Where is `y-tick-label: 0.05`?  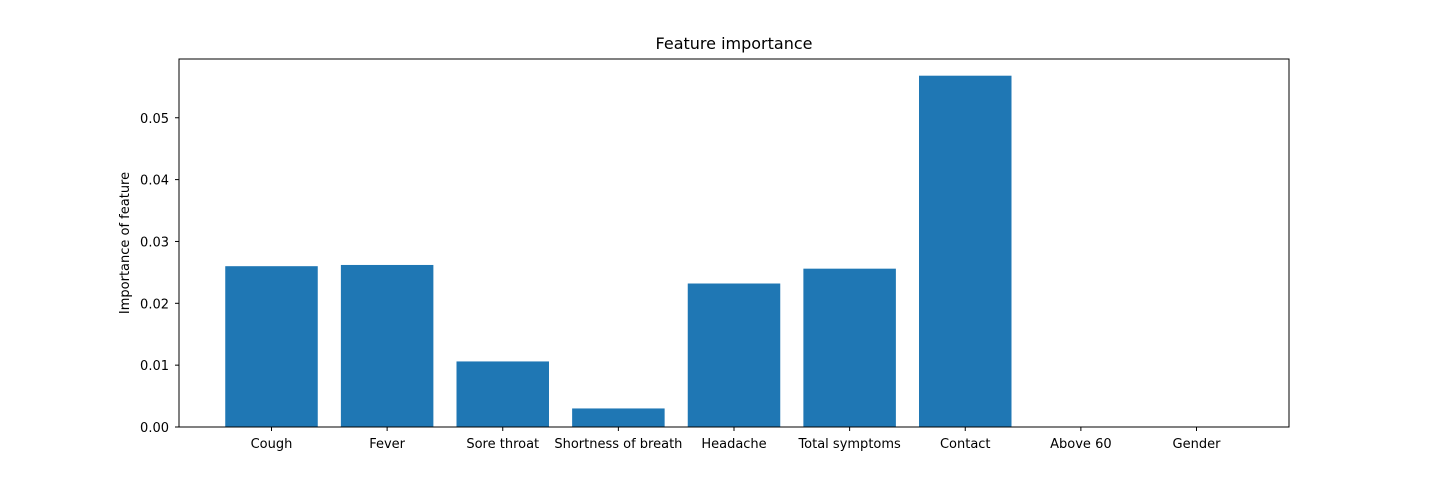 y-tick-label: 0.05 is located at coordinates (154, 119).